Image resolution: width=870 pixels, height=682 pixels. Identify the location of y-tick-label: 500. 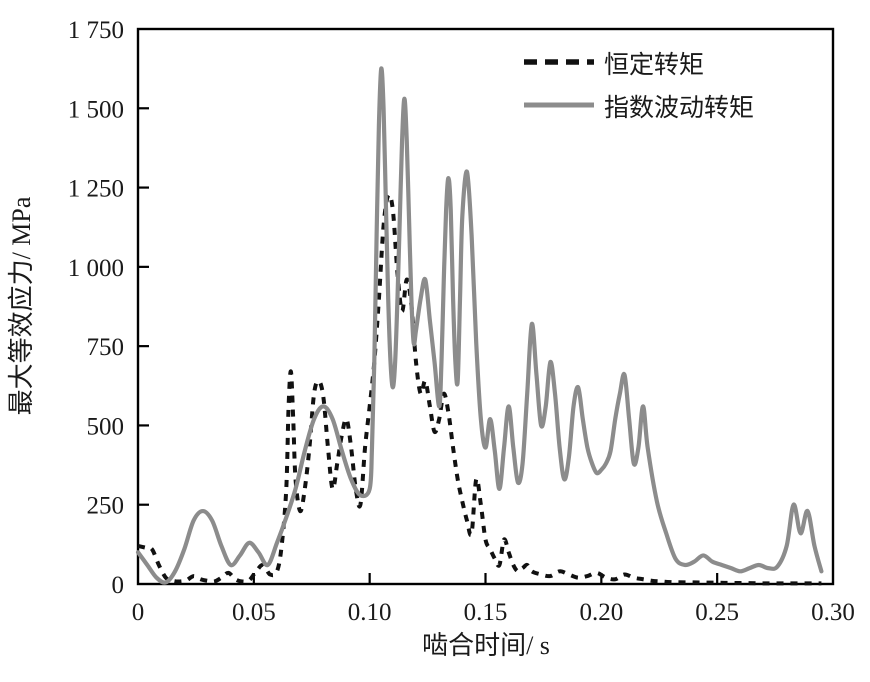
(106, 426).